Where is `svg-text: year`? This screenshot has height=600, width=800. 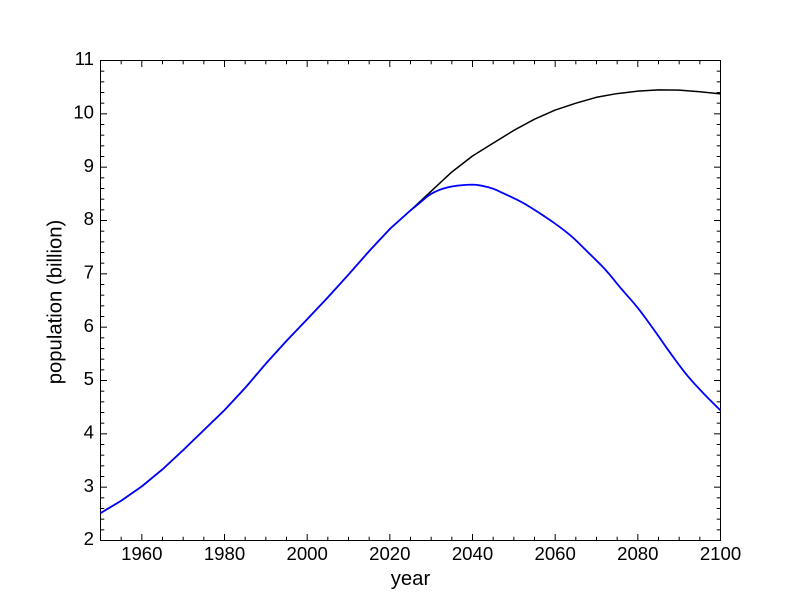 svg-text: year is located at coordinates (411, 579).